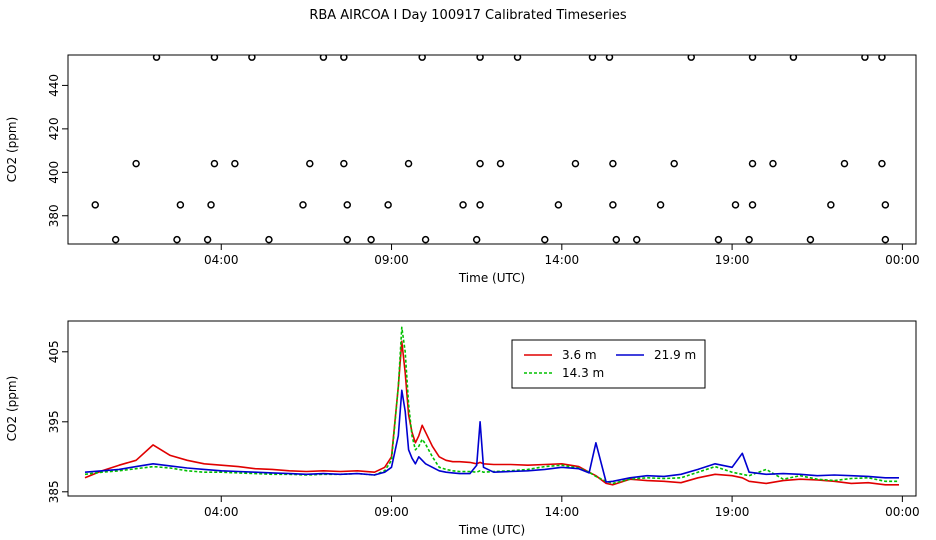  Describe the element at coordinates (579, 355) in the screenshot. I see `legend-label: 3.6 m` at that location.